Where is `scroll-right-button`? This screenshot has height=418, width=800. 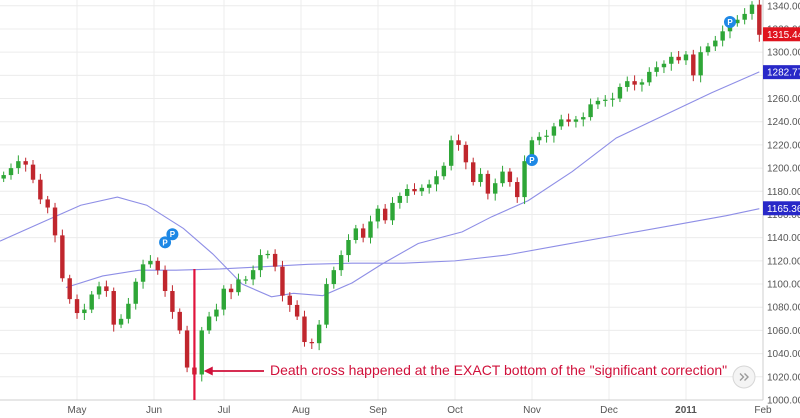 scroll-right-button is located at coordinates (744, 377).